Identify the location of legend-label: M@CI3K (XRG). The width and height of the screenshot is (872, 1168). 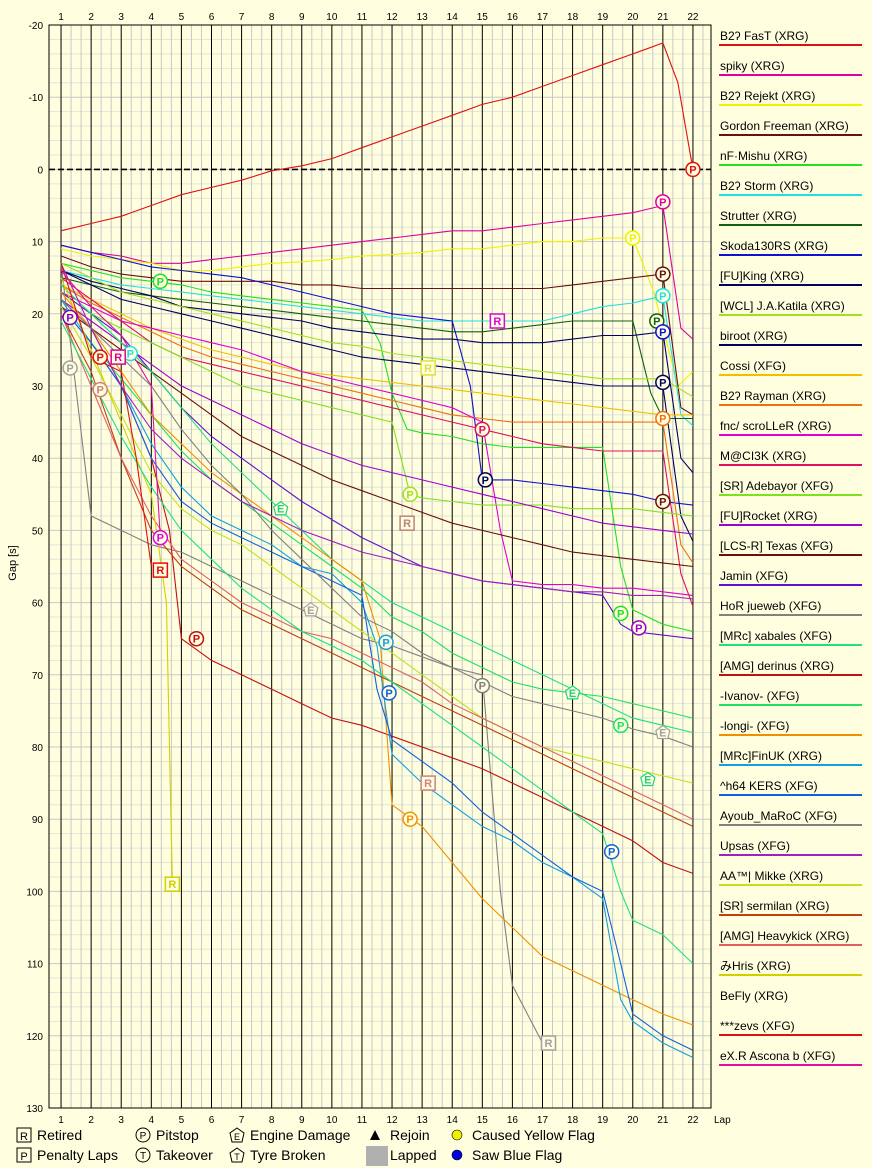
(763, 456).